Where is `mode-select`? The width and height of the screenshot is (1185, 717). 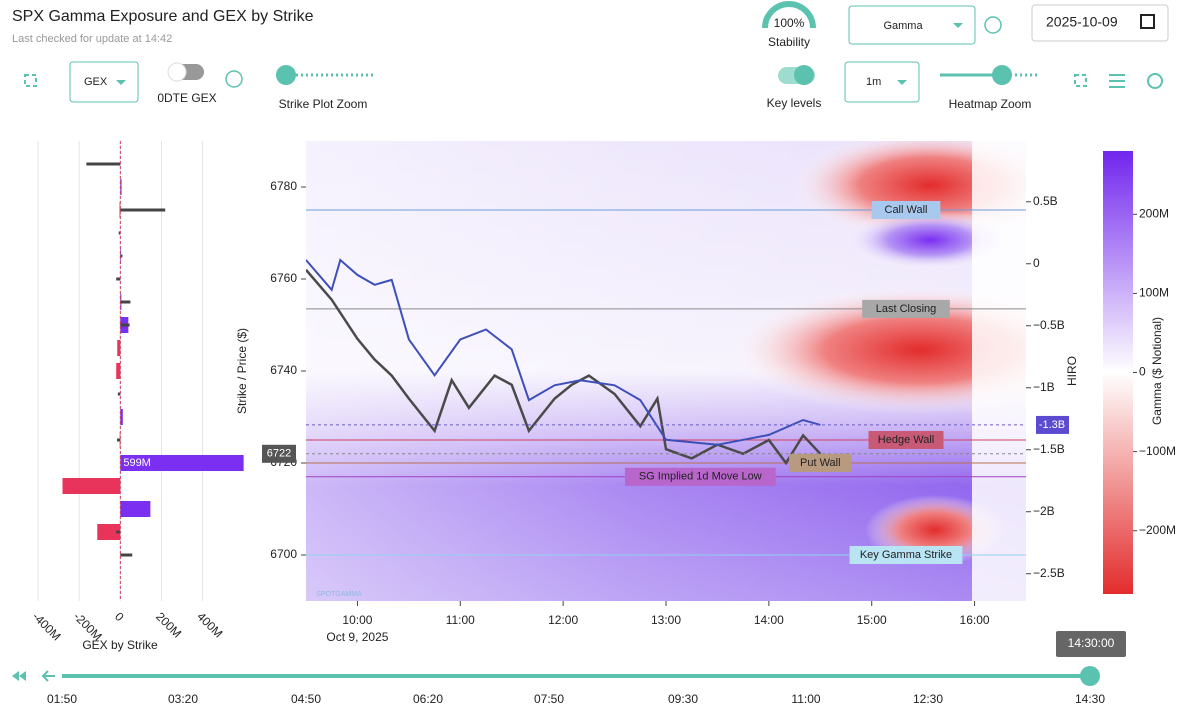
mode-select is located at coordinates (912, 25).